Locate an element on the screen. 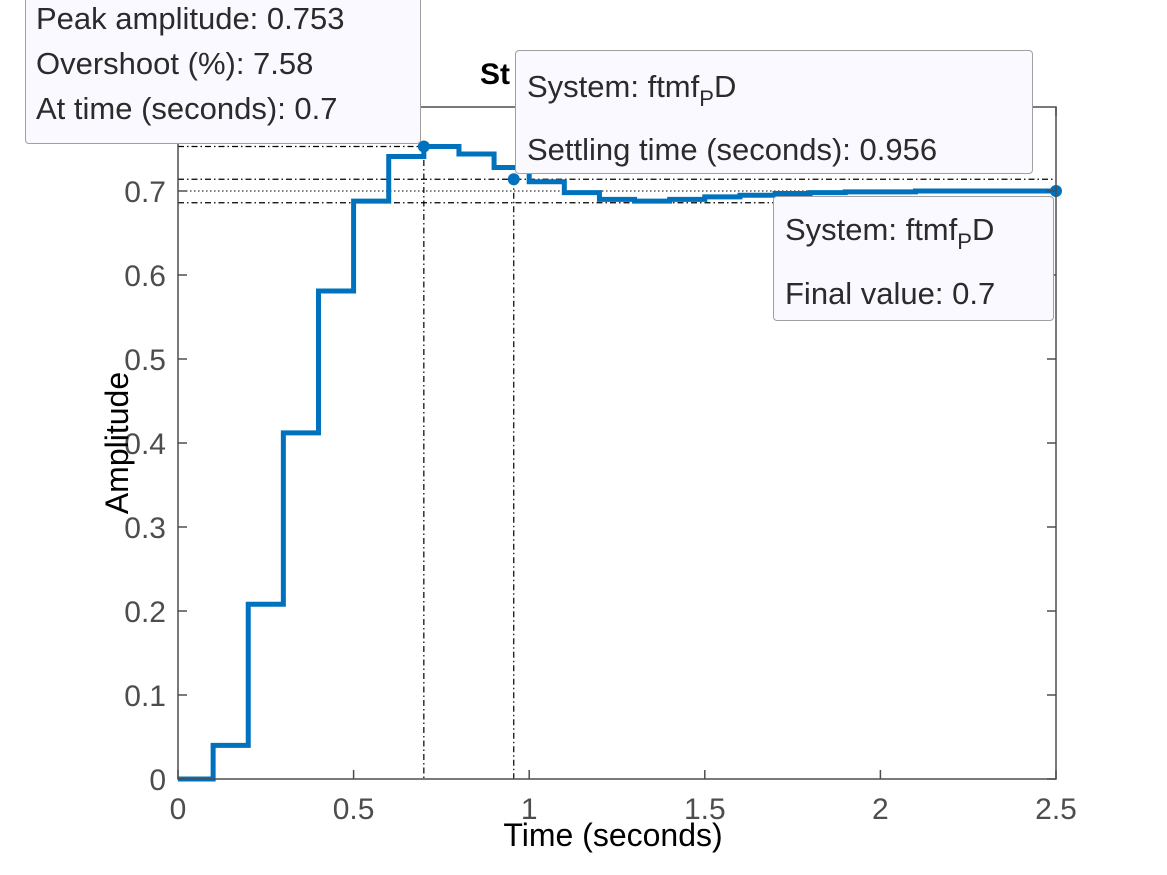  peak-time-text: At time (seconds): 0.7 is located at coordinates (187, 108).